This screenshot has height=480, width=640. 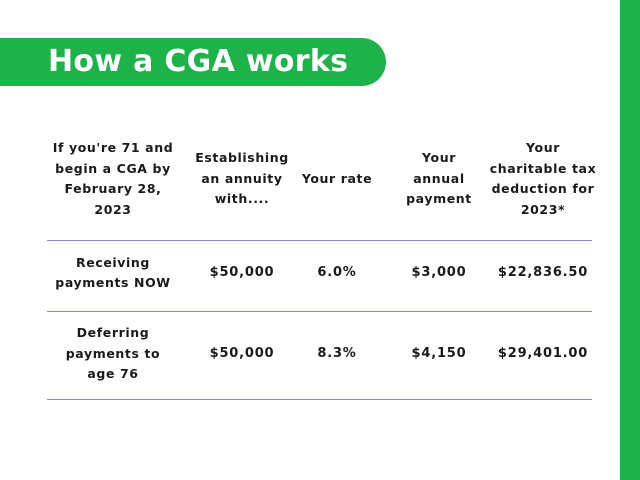 I want to click on row-label: Deferring payments to age 76, so click(x=113, y=353).